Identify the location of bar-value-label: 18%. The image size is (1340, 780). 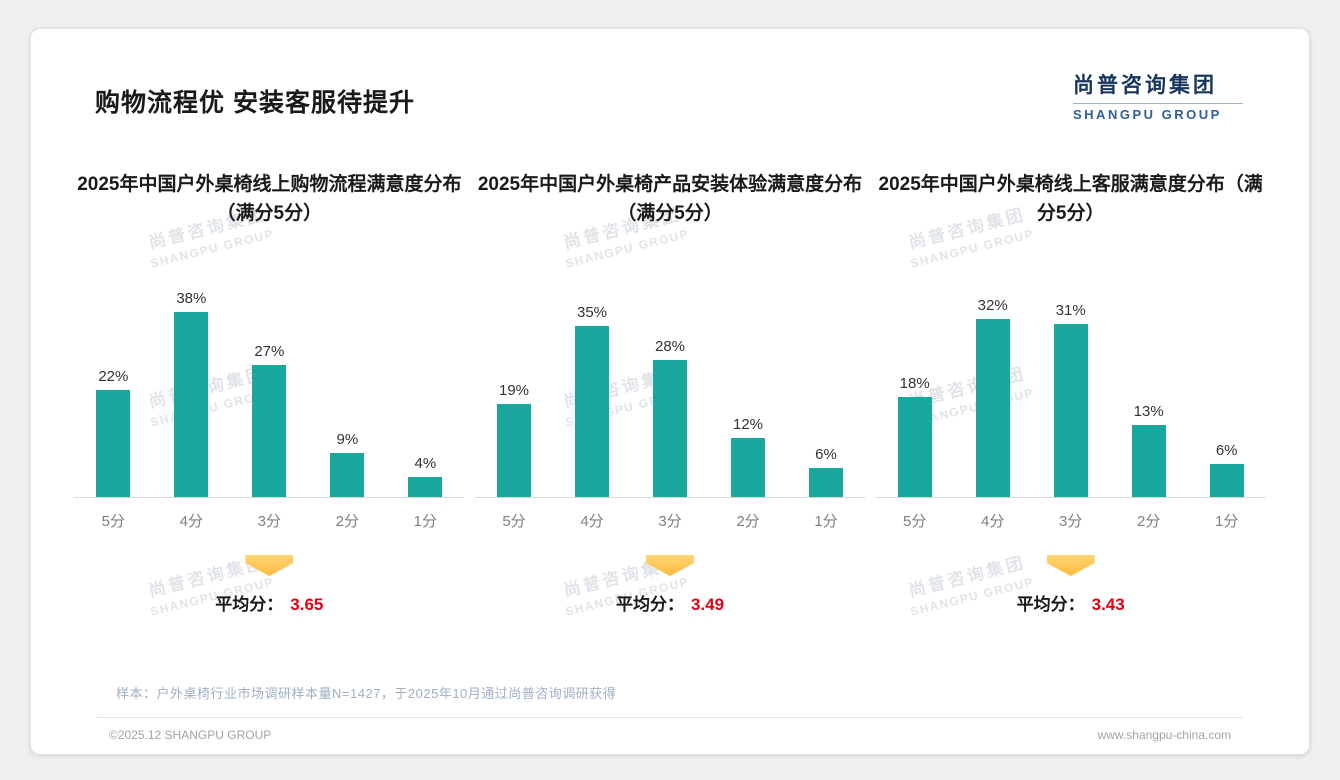
(914, 383).